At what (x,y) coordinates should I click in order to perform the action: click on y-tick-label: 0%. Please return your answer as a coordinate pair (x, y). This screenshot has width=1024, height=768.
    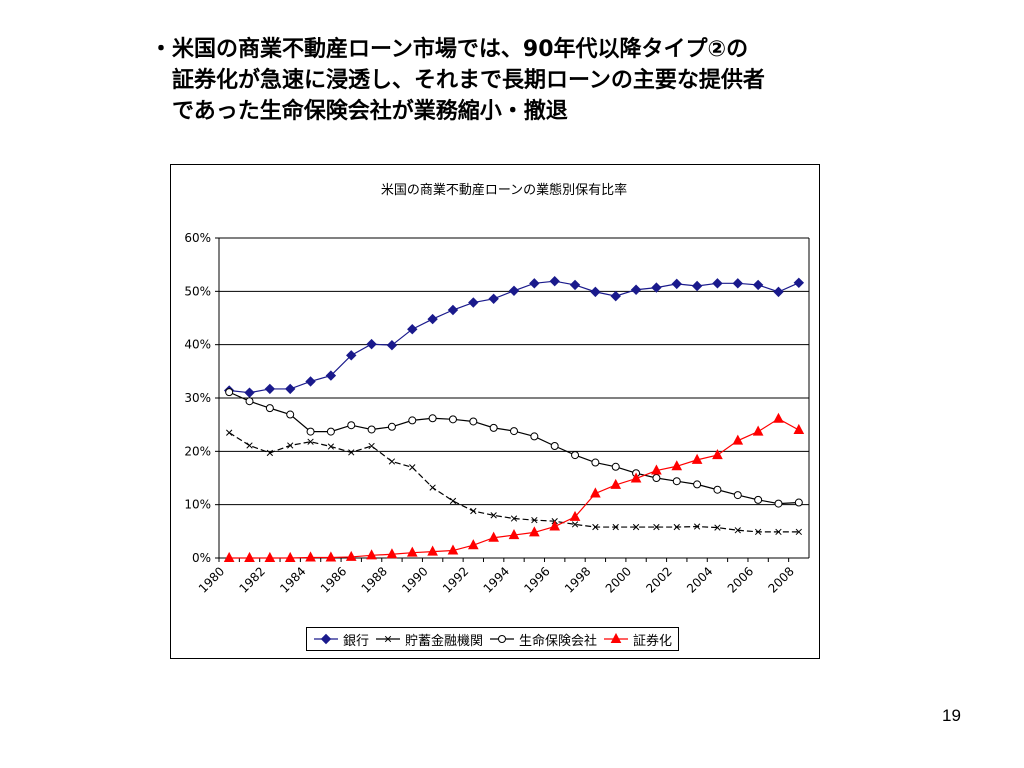
    Looking at the image, I should click on (201, 558).